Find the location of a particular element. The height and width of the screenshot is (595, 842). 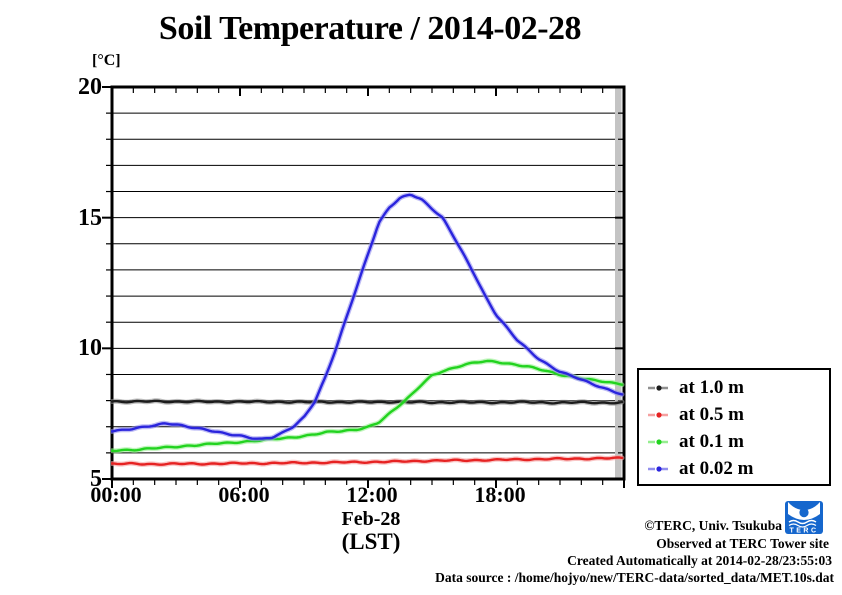

series-line-0.5m is located at coordinates (367, 461).